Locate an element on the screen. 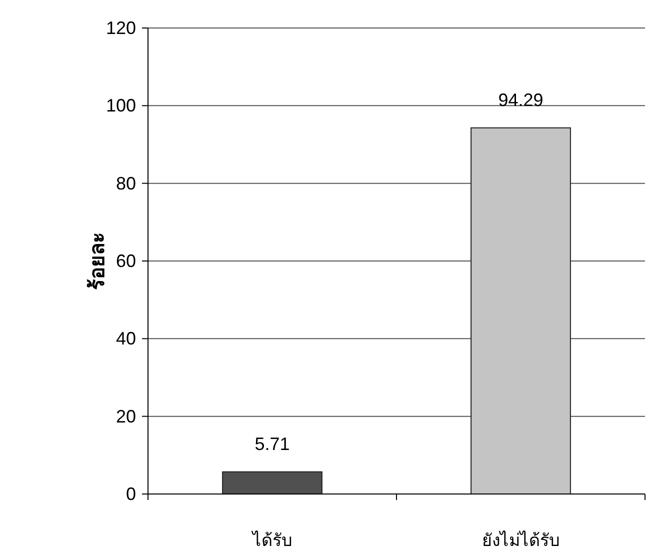 Image resolution: width=649 pixels, height=555 pixels. data-label: 94.29 is located at coordinates (521, 100).